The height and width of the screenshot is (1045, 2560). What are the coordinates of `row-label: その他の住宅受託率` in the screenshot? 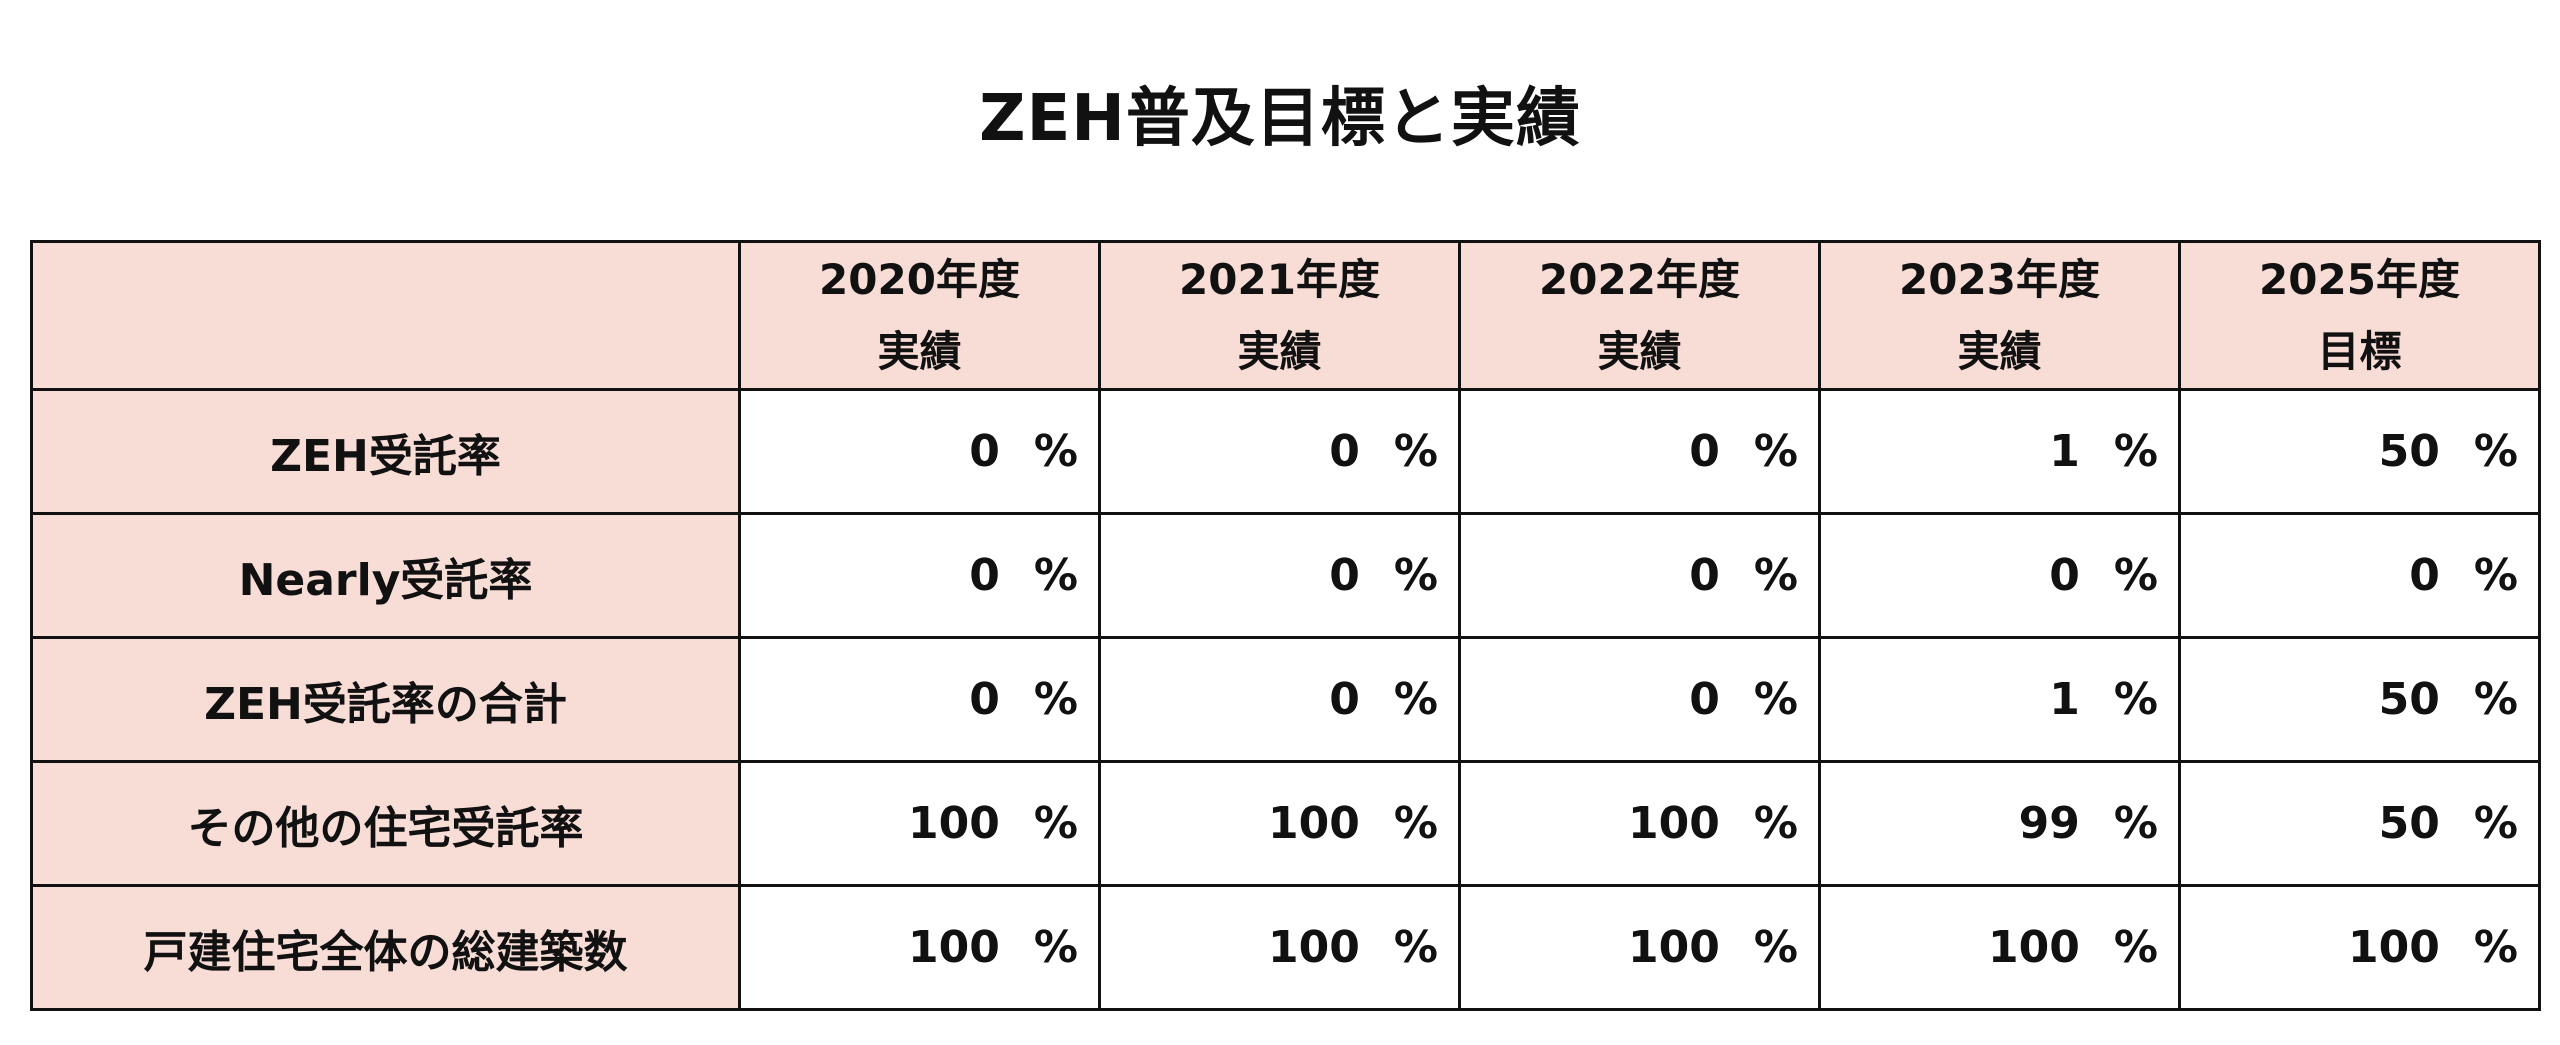 It's located at (385, 823).